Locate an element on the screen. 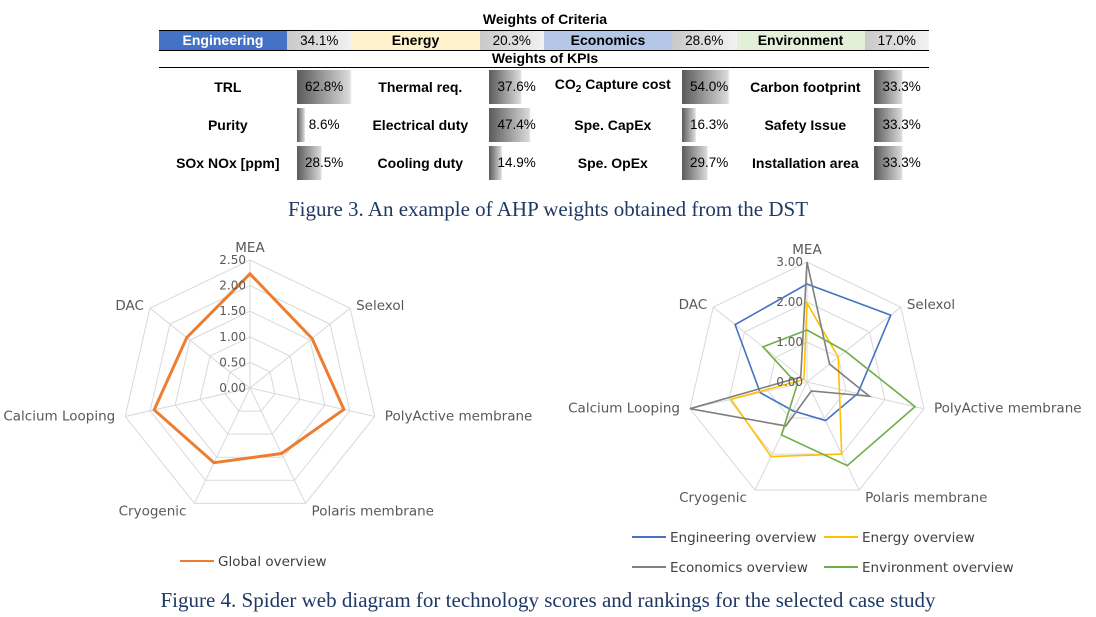 The image size is (1096, 617). criteria-weights-title: Weights of Criteria is located at coordinates (545, 19).